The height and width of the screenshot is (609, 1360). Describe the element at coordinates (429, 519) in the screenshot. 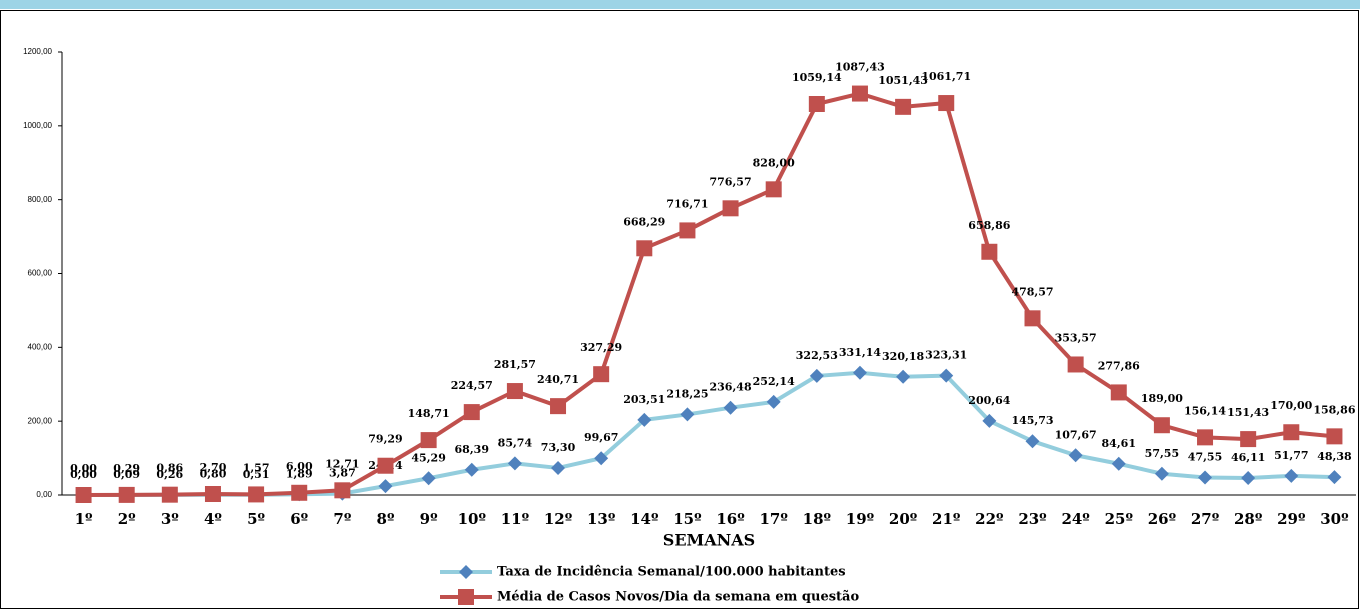

I see `x-tick-label: 9º` at that location.